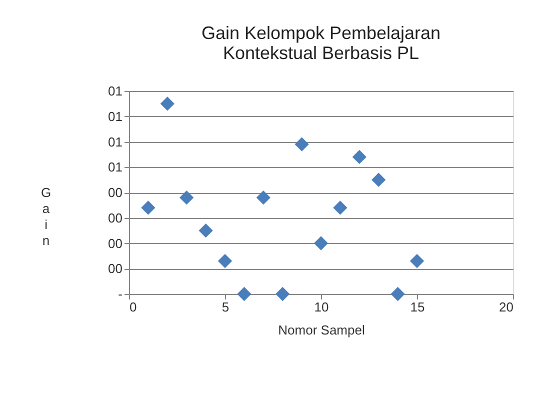 The image size is (545, 406). Describe the element at coordinates (321, 330) in the screenshot. I see `x-axis-title: Nomor Sampel` at that location.